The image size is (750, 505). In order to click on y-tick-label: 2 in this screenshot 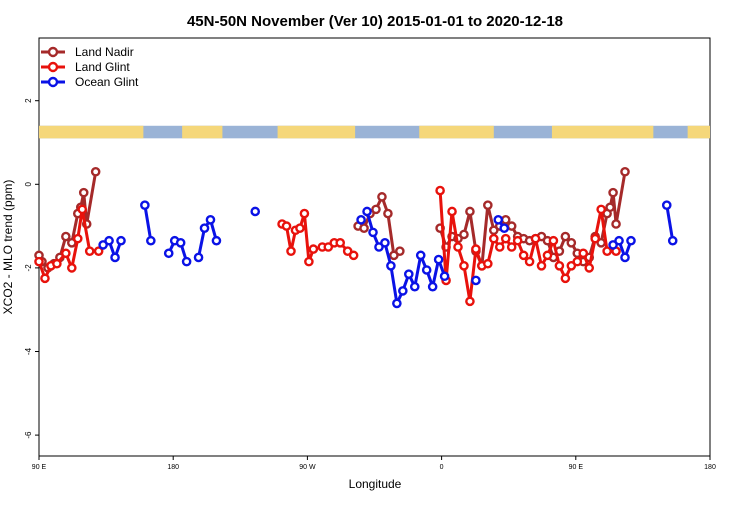, I will do `click(28, 100)`.